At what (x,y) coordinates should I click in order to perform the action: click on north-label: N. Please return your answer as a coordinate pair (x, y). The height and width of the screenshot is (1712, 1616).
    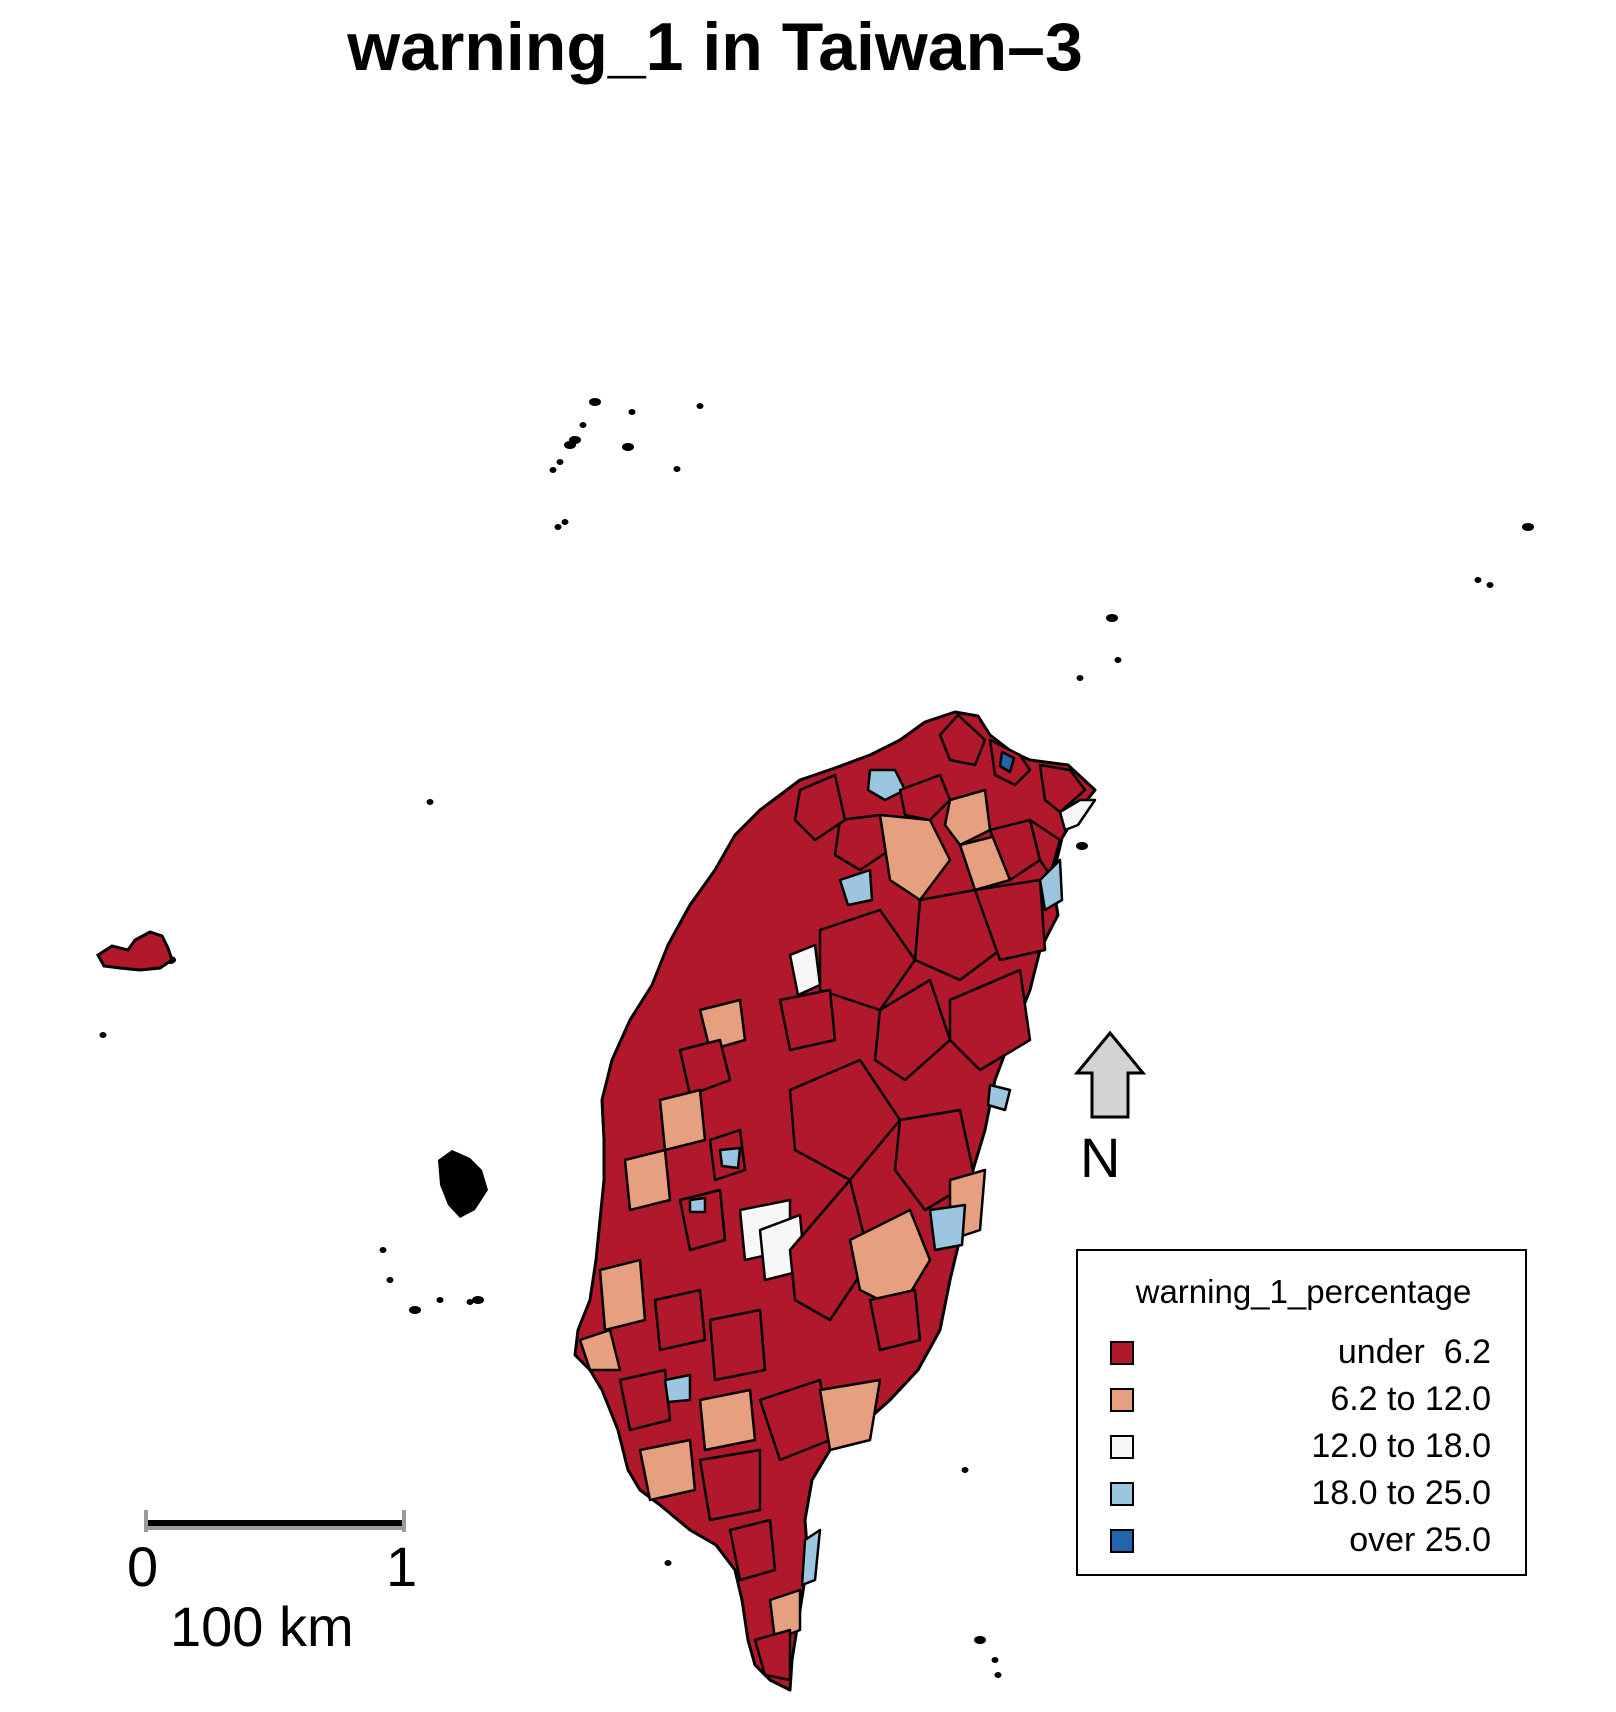
    Looking at the image, I should click on (1100, 1157).